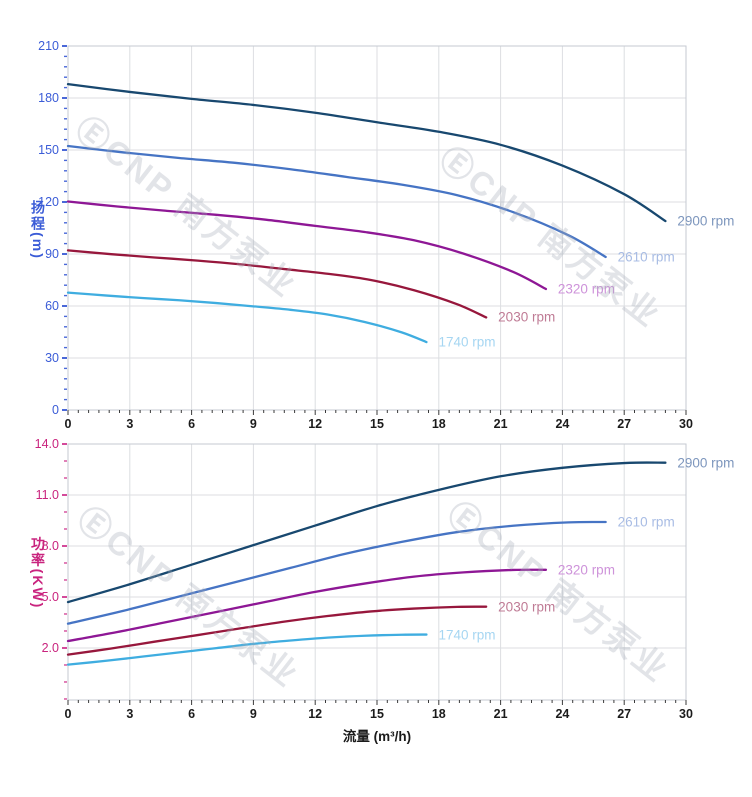  I want to click on y-tick-label: 150, so click(48, 149).